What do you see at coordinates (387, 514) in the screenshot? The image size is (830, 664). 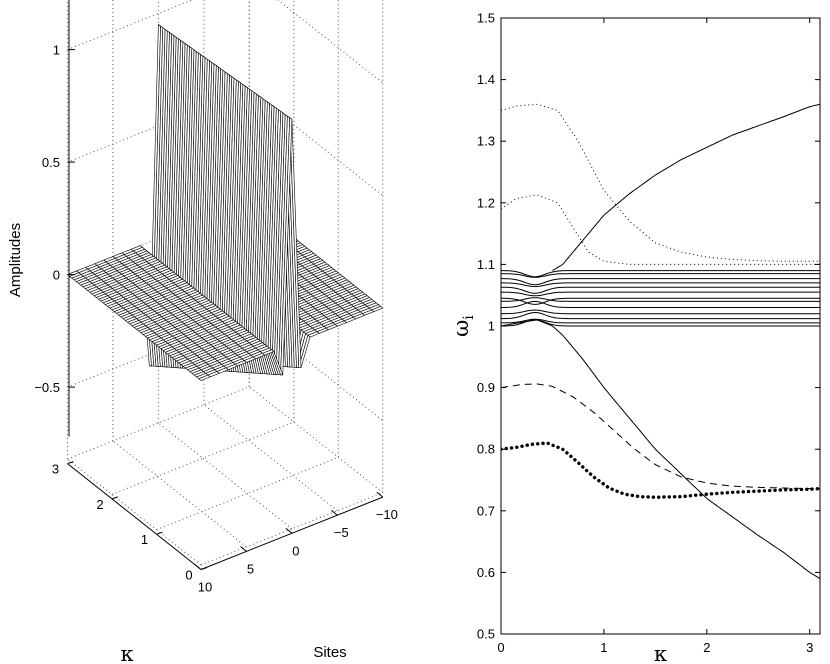 I see `sites-tick-label: −10` at bounding box center [387, 514].